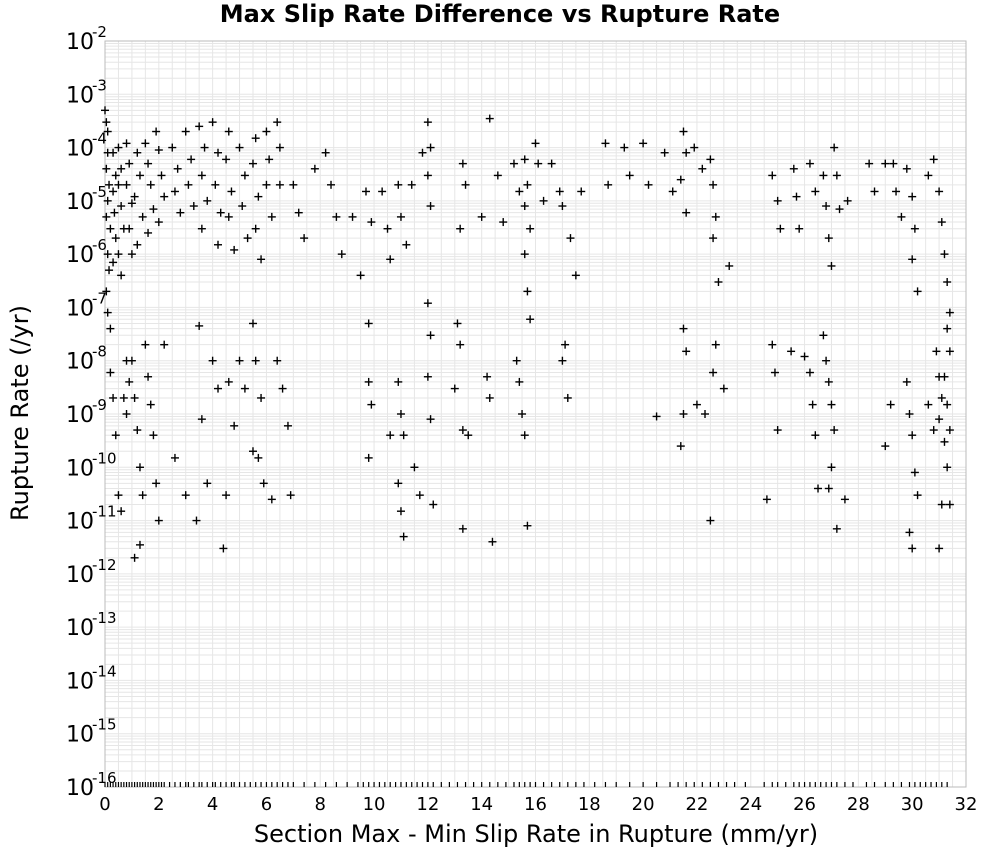 The image size is (1000, 850). Describe the element at coordinates (20, 413) in the screenshot. I see `y-axis-label: Rupture Rate (/yr)` at that location.